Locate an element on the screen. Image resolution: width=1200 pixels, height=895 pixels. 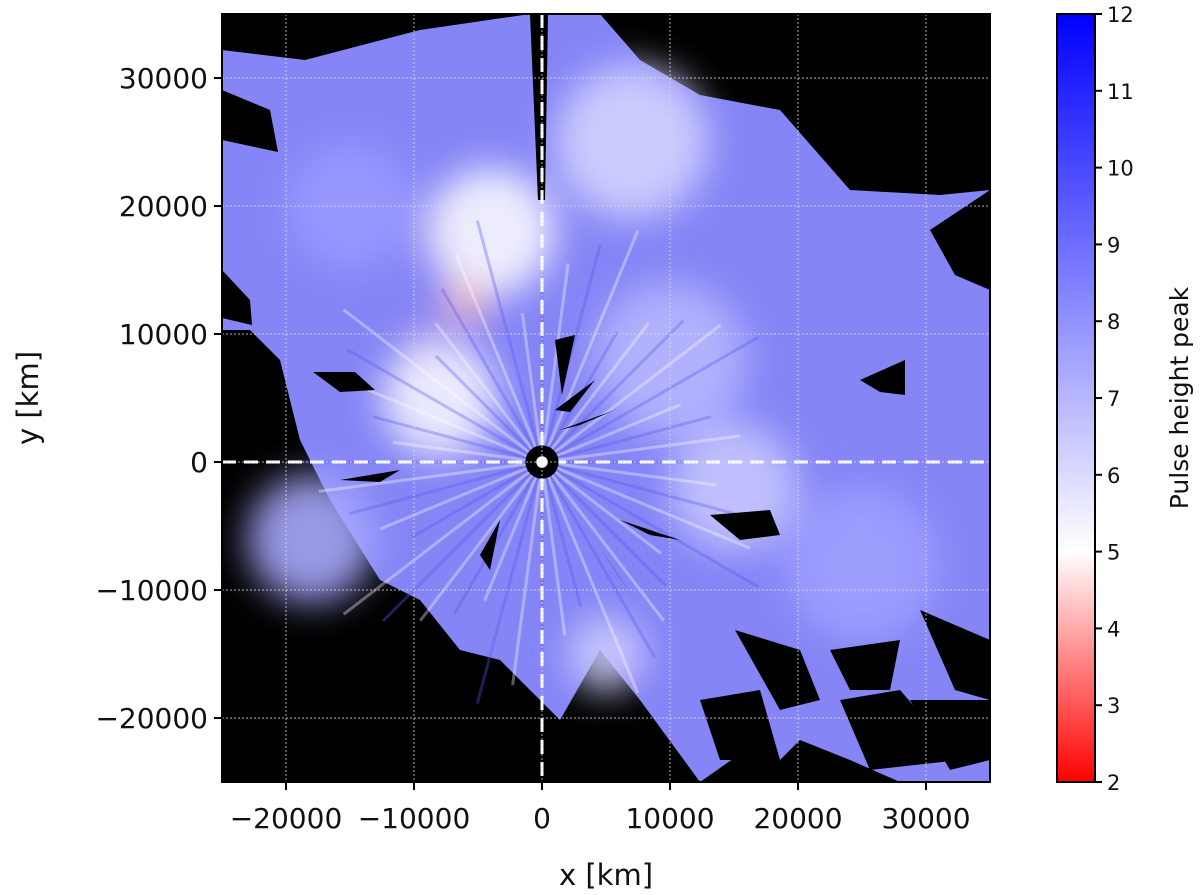
colorbar-ticks: 2 3 4 5 6 7 8 9 10 11 12 is located at coordinates (1114, 399).